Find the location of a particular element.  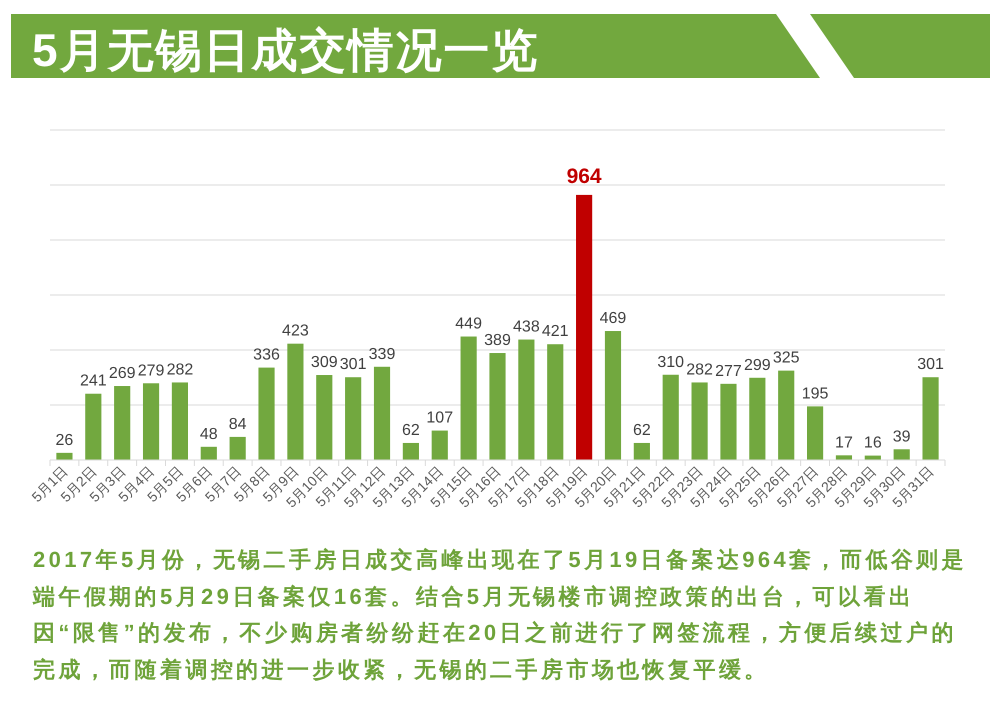

data-label: 449 is located at coordinates (468, 324).